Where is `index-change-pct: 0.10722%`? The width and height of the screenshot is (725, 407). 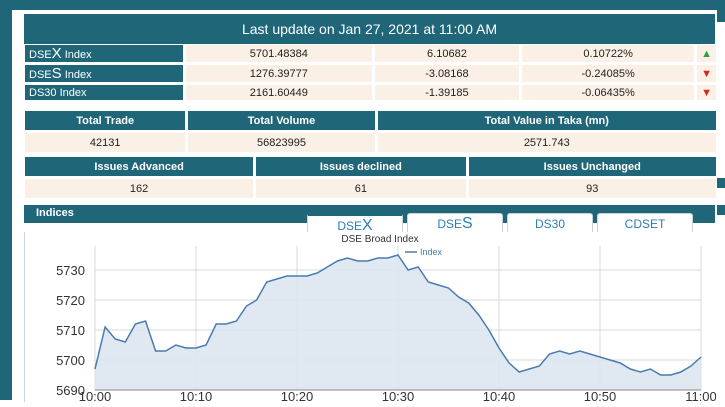
index-change-pct: 0.10722% is located at coordinates (608, 53).